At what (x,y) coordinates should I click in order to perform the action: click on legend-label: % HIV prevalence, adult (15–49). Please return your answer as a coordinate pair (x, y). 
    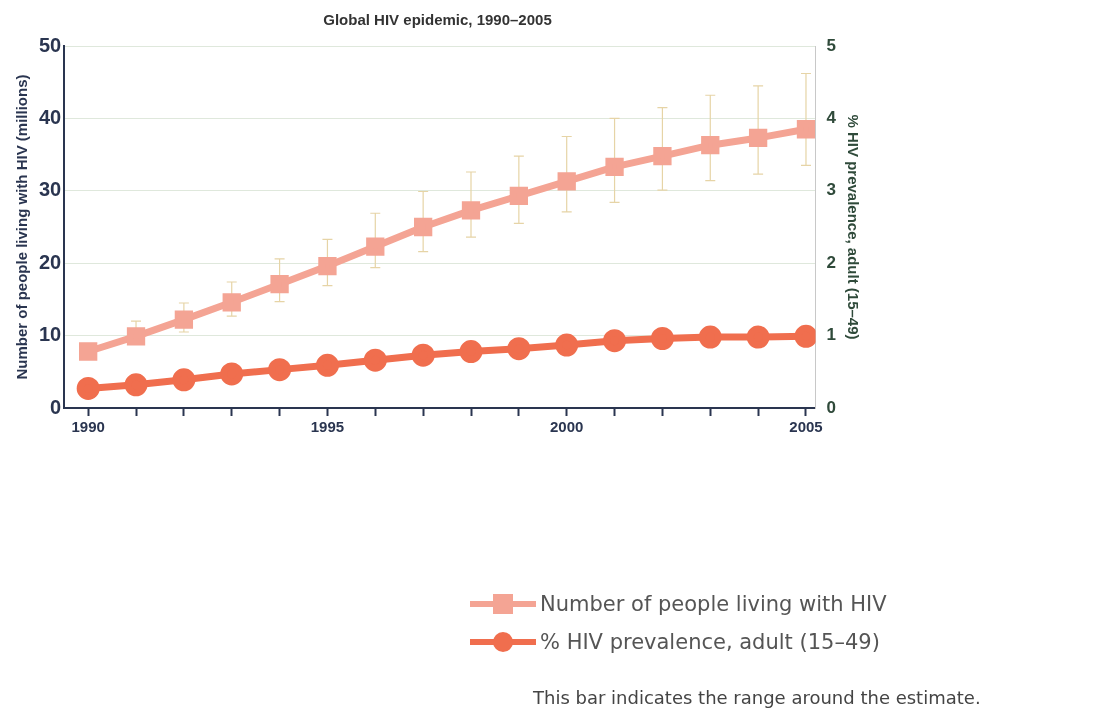
    Looking at the image, I should click on (710, 642).